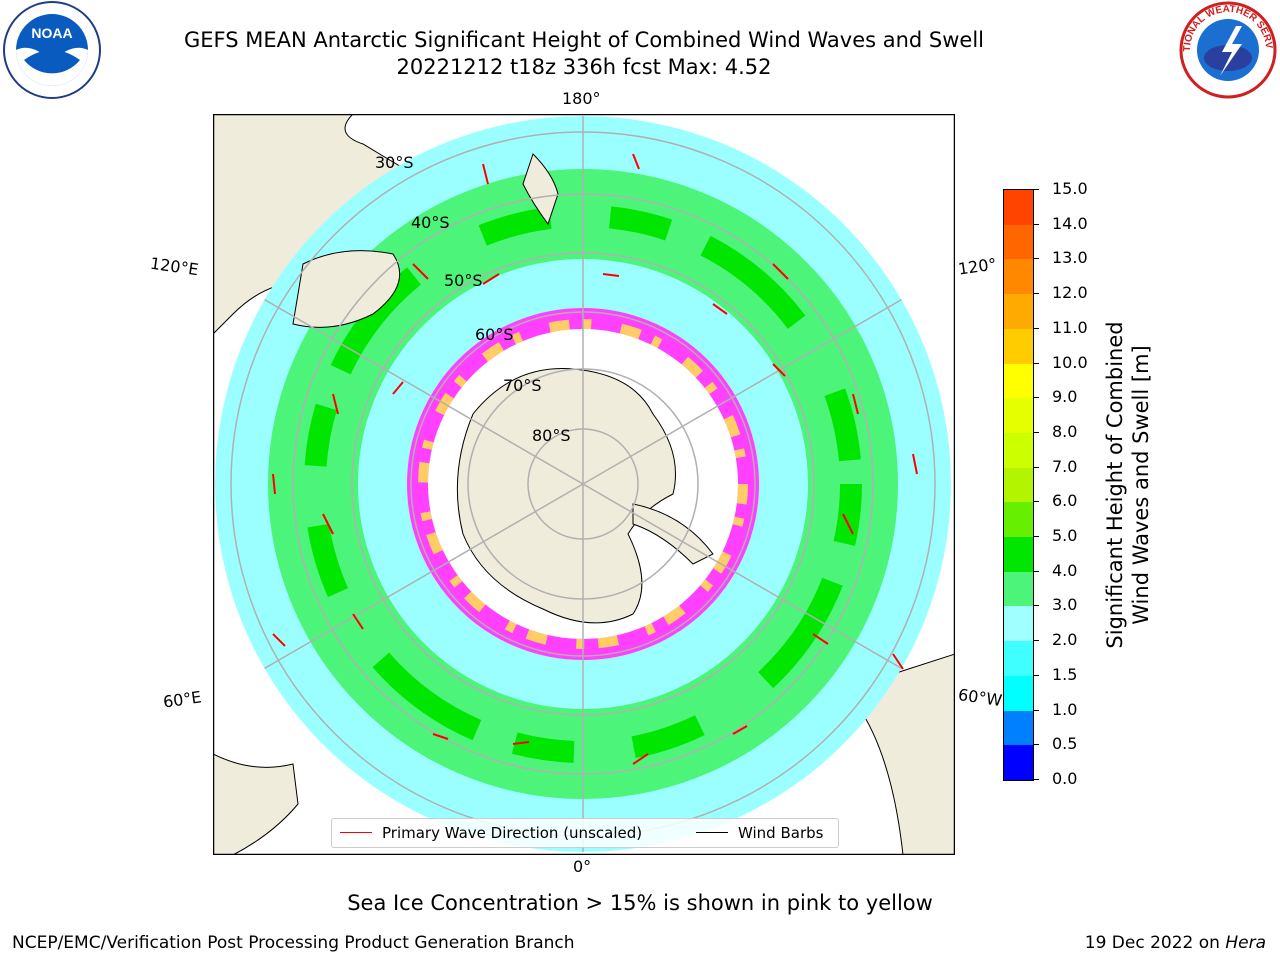 The width and height of the screenshot is (1280, 960). What do you see at coordinates (1065, 640) in the screenshot?
I see `colorbar-tick-label: 2.0` at bounding box center [1065, 640].